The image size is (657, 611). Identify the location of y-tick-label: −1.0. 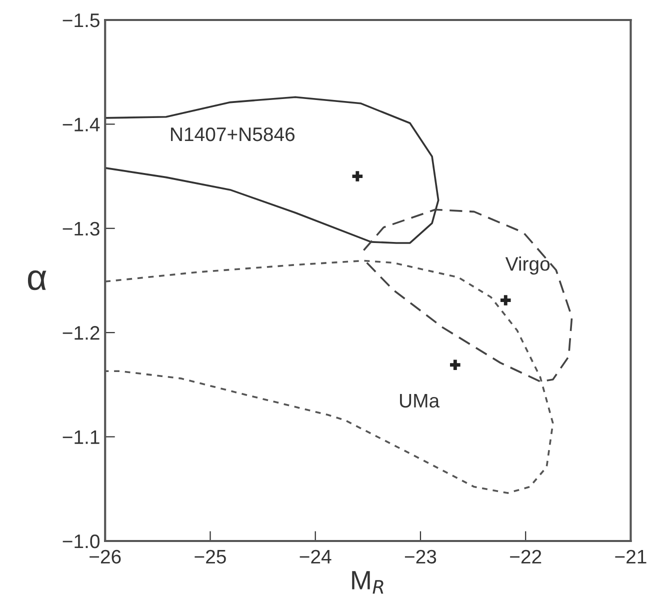
(81, 541).